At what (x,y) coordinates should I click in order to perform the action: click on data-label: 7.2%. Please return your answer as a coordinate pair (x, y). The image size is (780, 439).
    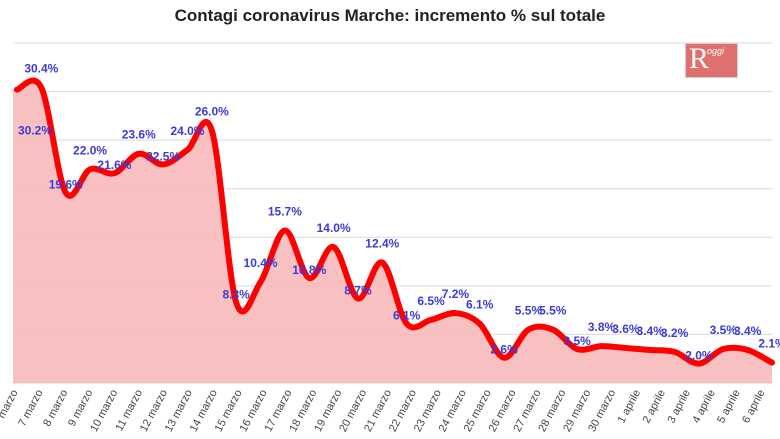
    Looking at the image, I should click on (456, 294).